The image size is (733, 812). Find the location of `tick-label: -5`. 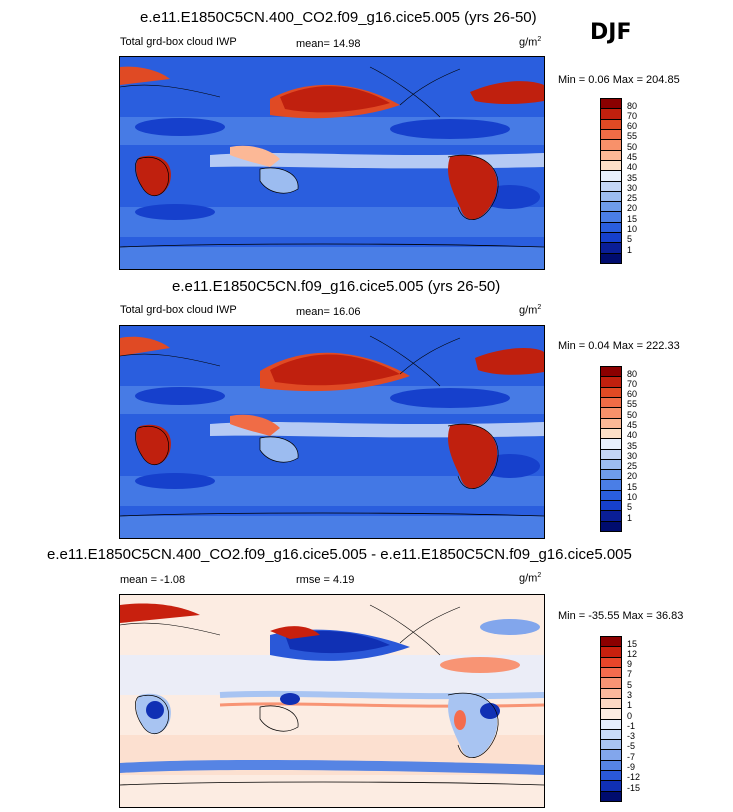

tick-label: -5 is located at coordinates (631, 746).